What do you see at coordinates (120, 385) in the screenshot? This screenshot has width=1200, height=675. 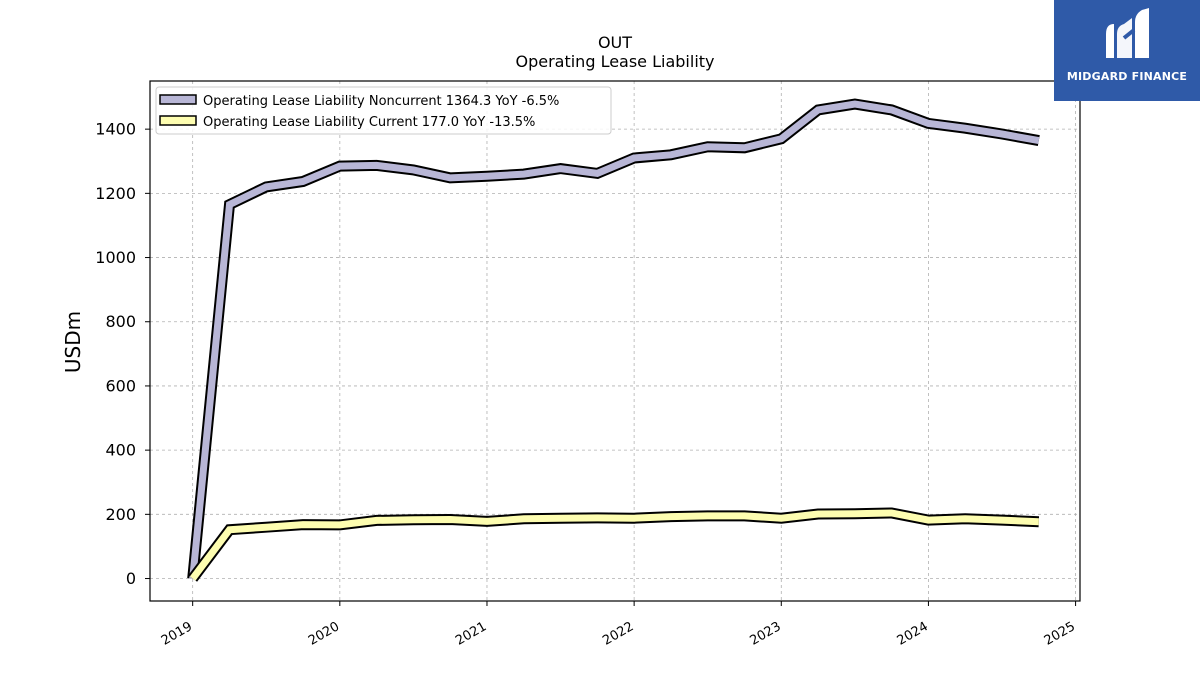 I see `y-tick-label: 600` at bounding box center [120, 385].